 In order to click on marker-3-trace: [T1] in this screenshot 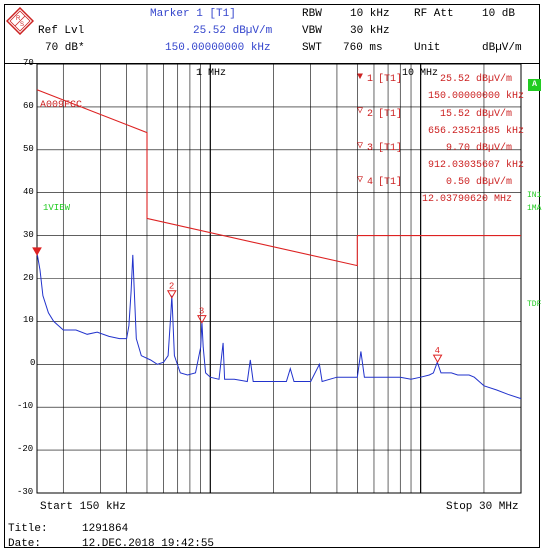, I will do `click(390, 148)`.